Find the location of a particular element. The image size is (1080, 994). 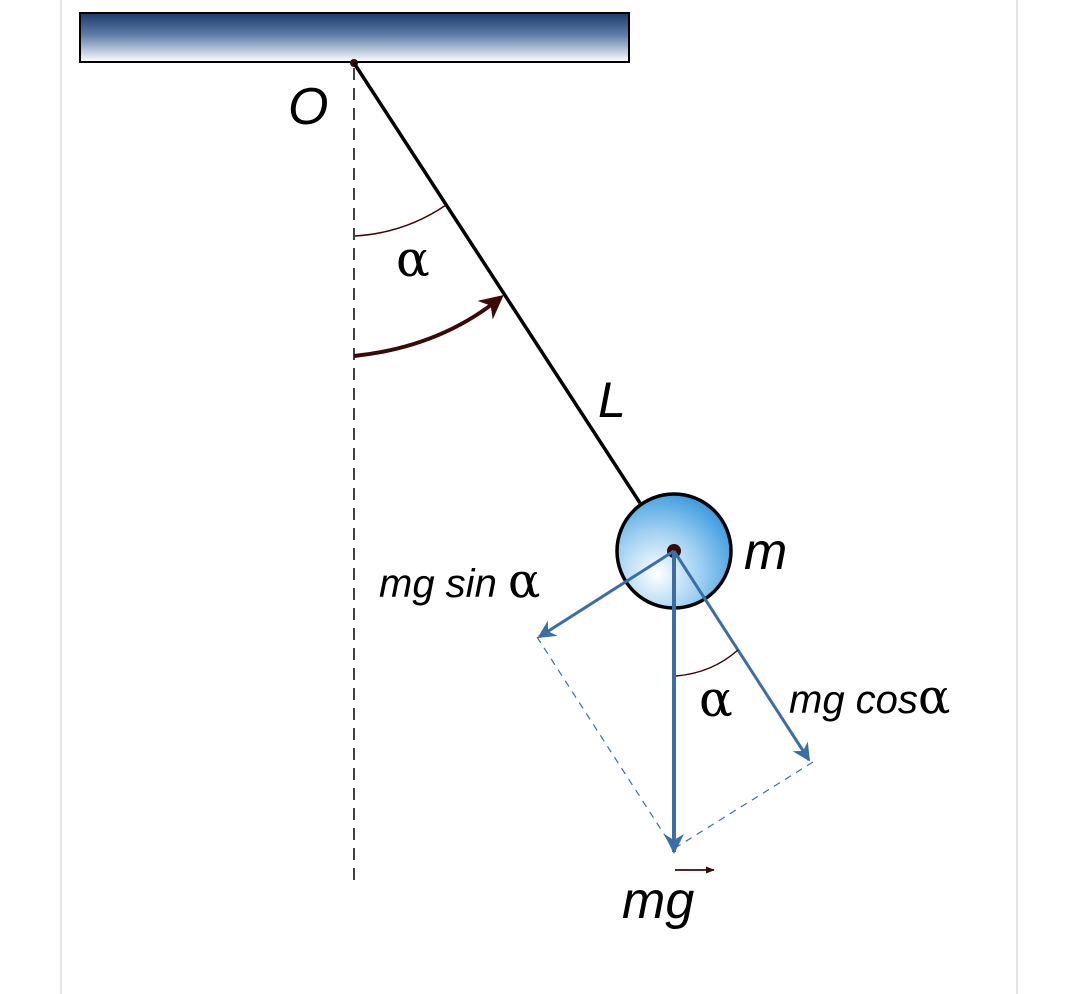

force-angle-label: α is located at coordinates (716, 699).